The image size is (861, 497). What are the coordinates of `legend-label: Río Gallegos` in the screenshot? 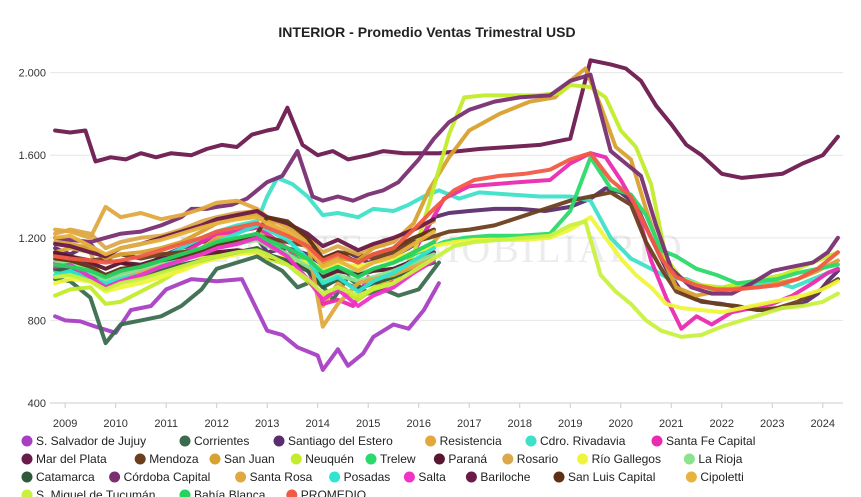 It's located at (626, 459).